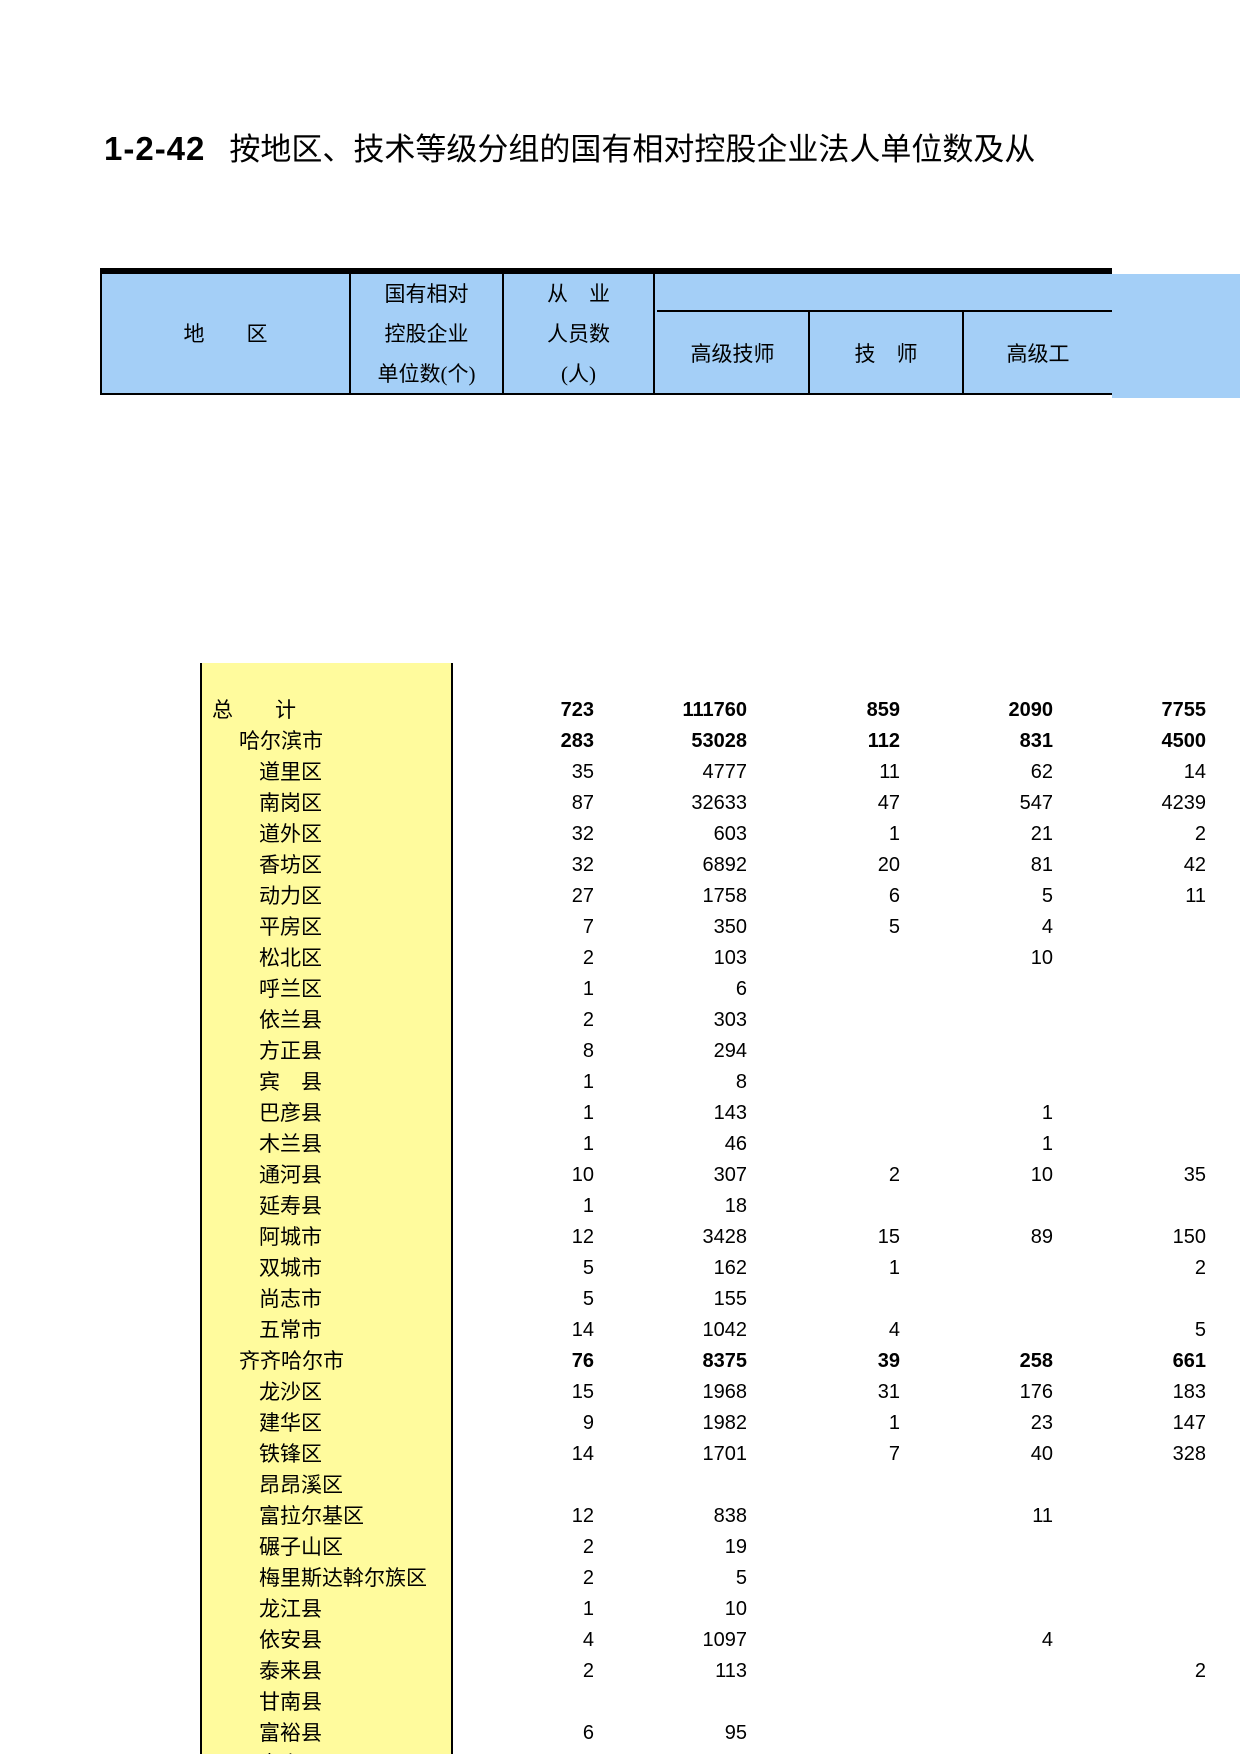 This screenshot has width=1240, height=1754. Describe the element at coordinates (894, 896) in the screenshot. I see `value-cell-senior-technician: 6` at that location.